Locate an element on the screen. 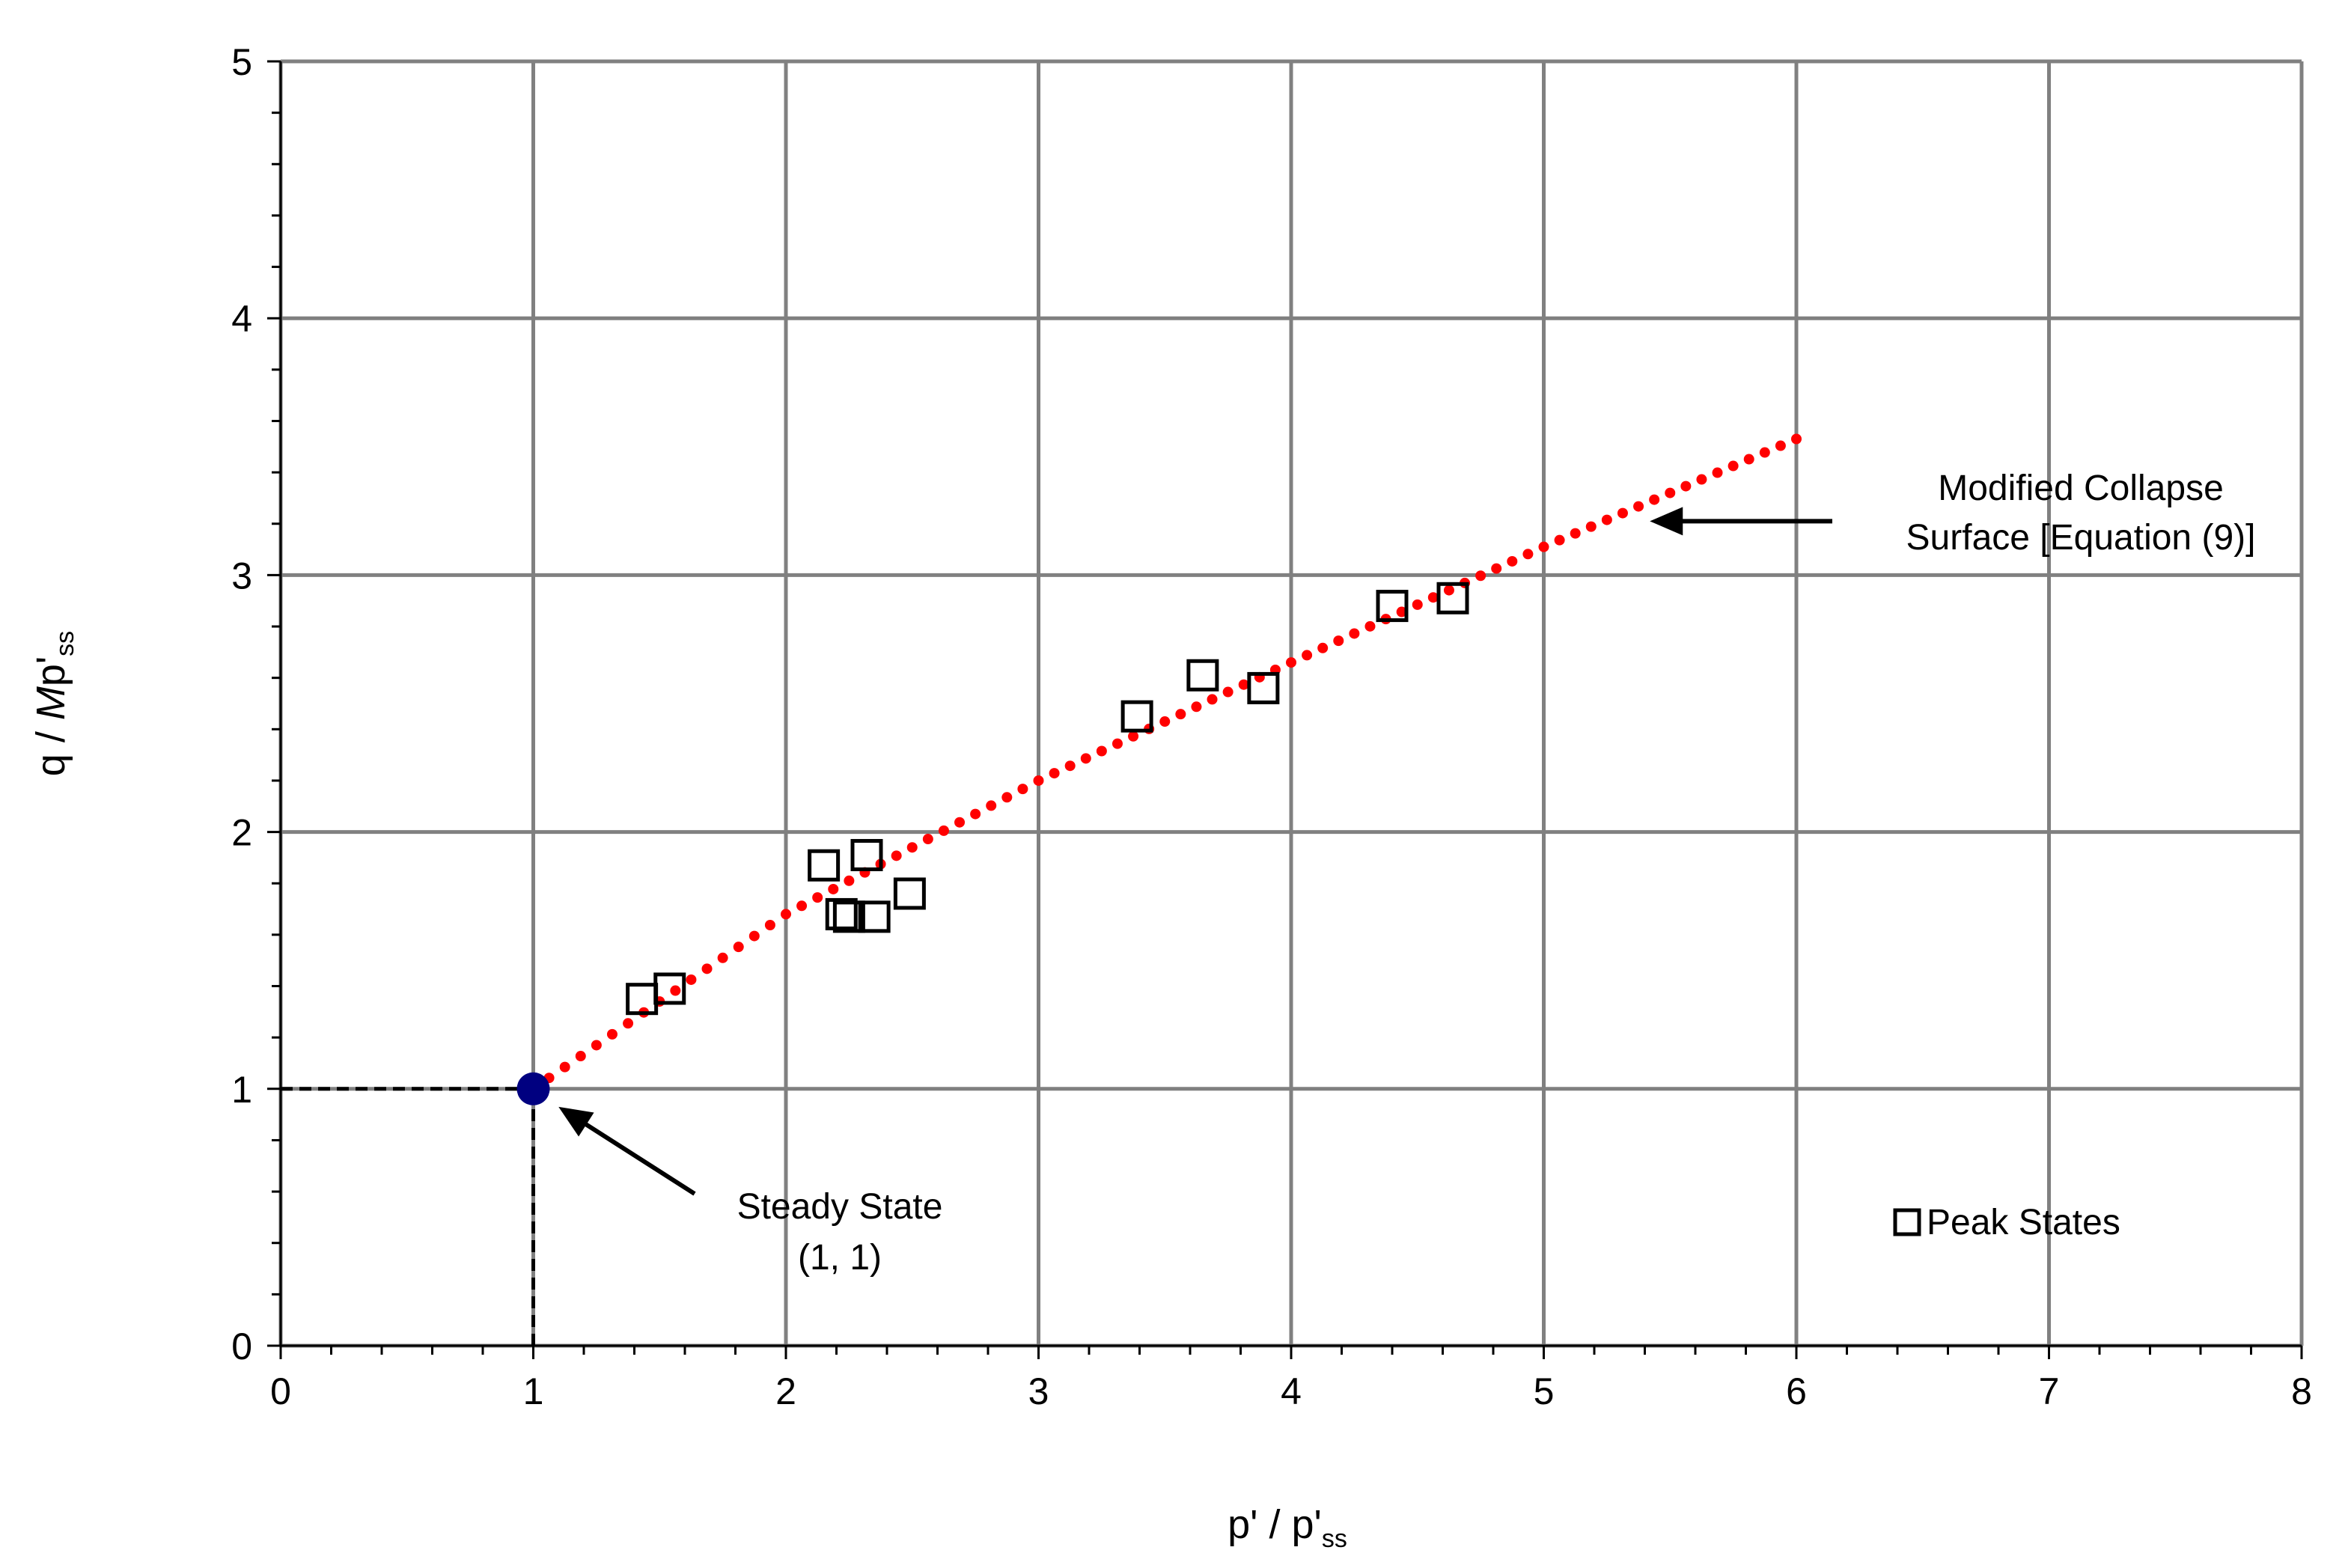 The image size is (2348, 1568). steady-state-layer is located at coordinates (533, 1088).